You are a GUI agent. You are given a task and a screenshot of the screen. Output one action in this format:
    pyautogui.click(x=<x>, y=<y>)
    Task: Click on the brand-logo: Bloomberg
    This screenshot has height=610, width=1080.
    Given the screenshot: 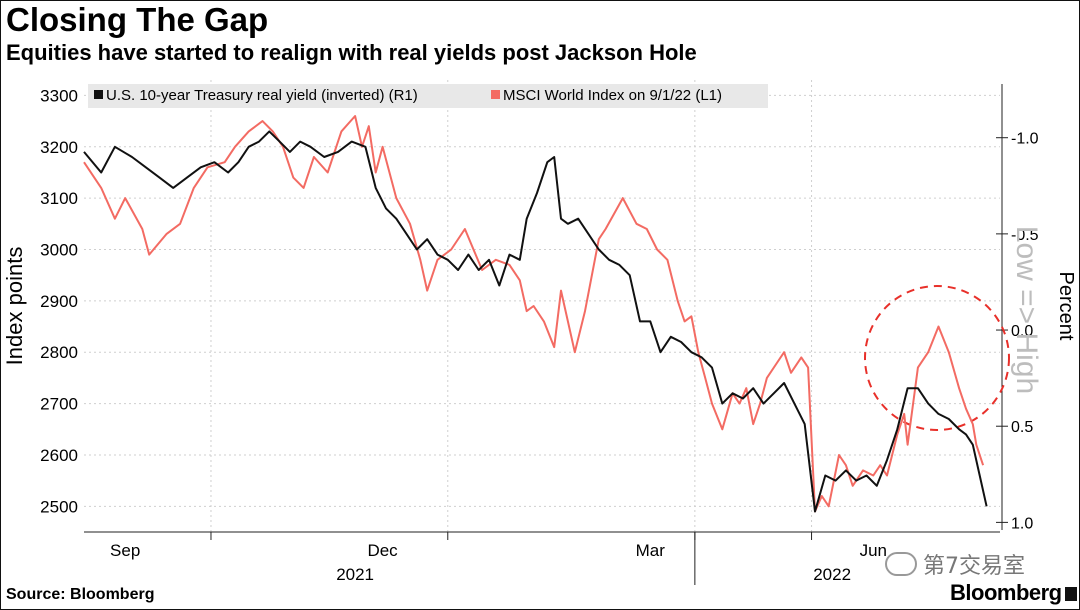 What is the action you would take?
    pyautogui.click(x=1013, y=593)
    